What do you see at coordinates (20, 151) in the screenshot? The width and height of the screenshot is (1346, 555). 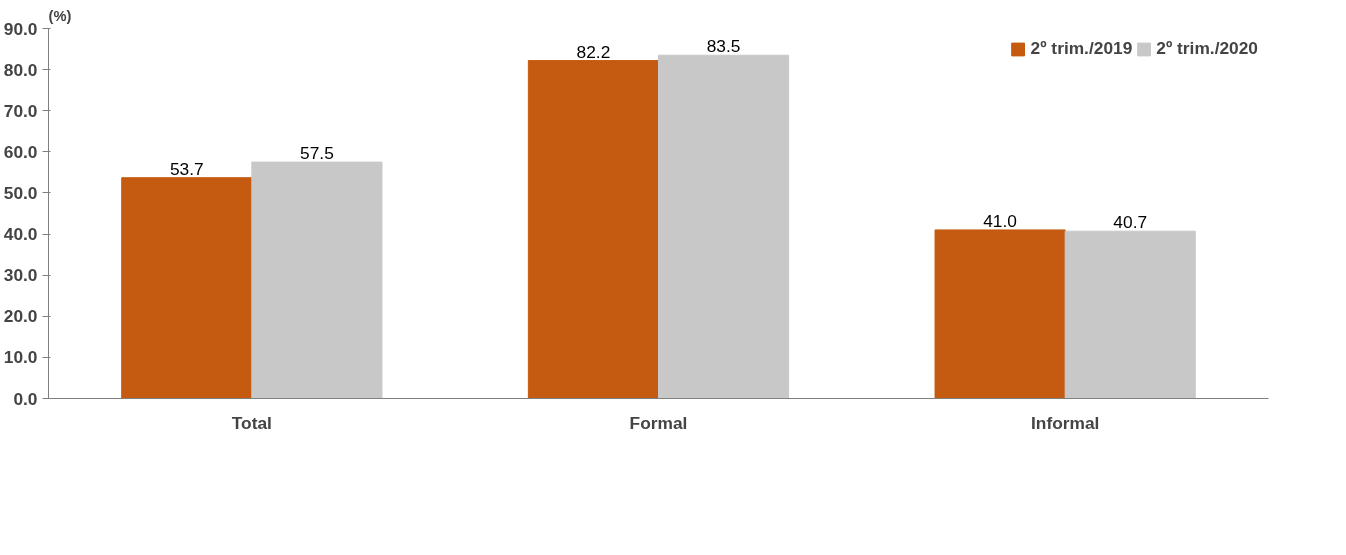 I see `y-tick-label: 60.0` at bounding box center [20, 151].